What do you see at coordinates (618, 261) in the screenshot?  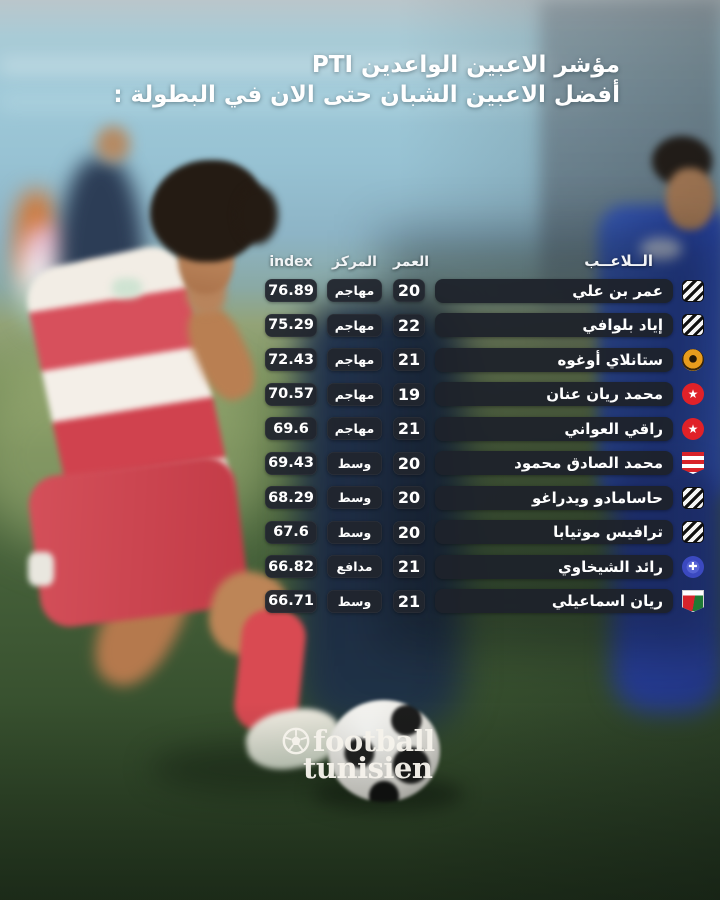 I see `header-player: الــلاعــب` at bounding box center [618, 261].